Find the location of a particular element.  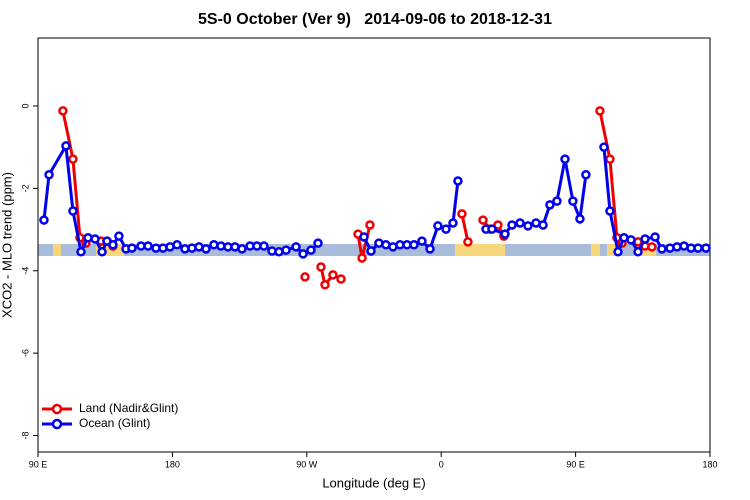

y-tick-label: -2 is located at coordinates (25, 188).